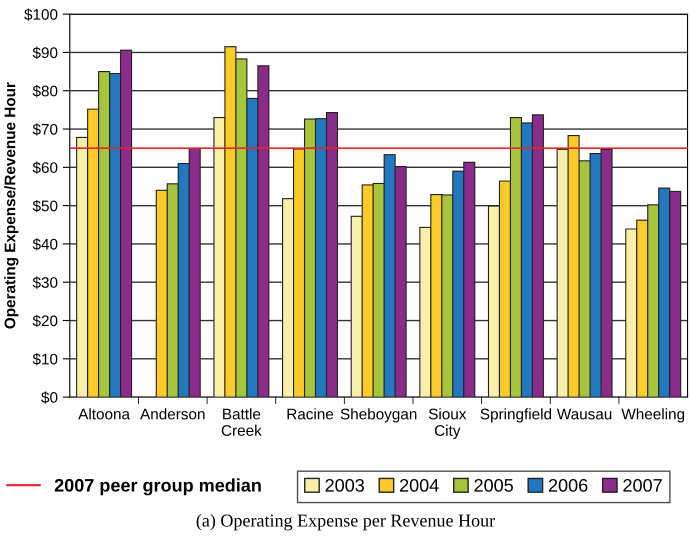 This screenshot has height=544, width=691. Describe the element at coordinates (447, 423) in the screenshot. I see `x-tick-label: Sioux City` at that location.